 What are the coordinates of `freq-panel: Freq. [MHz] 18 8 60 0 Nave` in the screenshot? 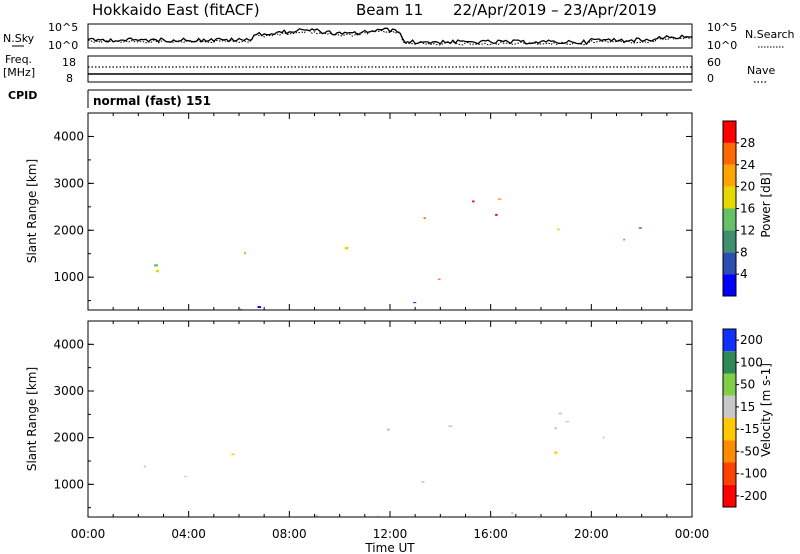 It's located at (389, 69).